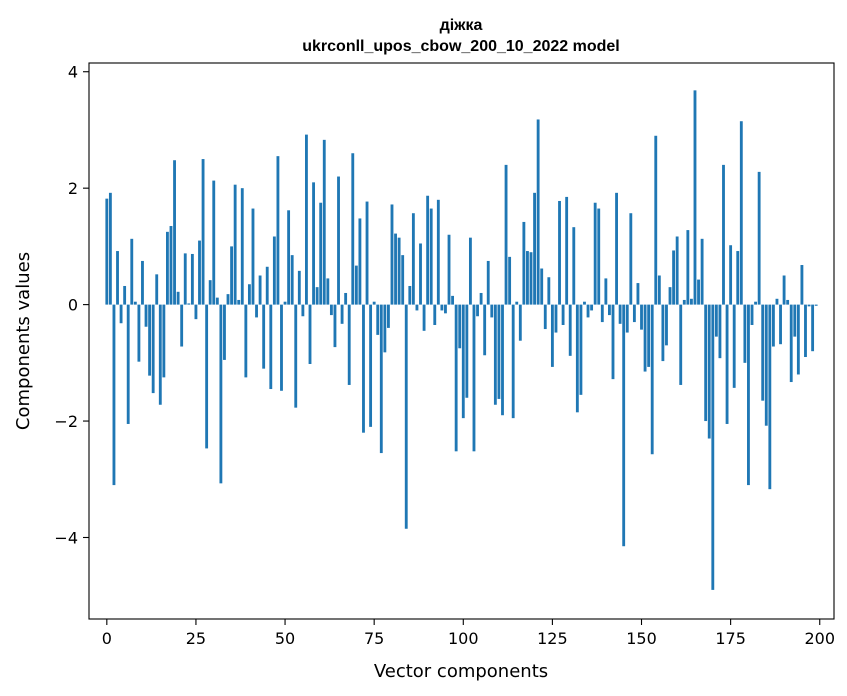 This screenshot has height=696, width=847. I want to click on chart-title: діжка, so click(461, 25).